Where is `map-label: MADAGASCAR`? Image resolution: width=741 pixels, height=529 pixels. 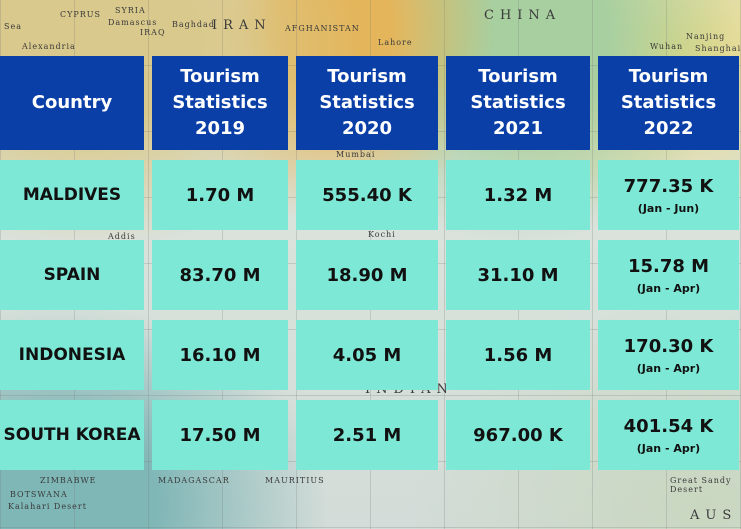 map-label: MADAGASCAR is located at coordinates (194, 480).